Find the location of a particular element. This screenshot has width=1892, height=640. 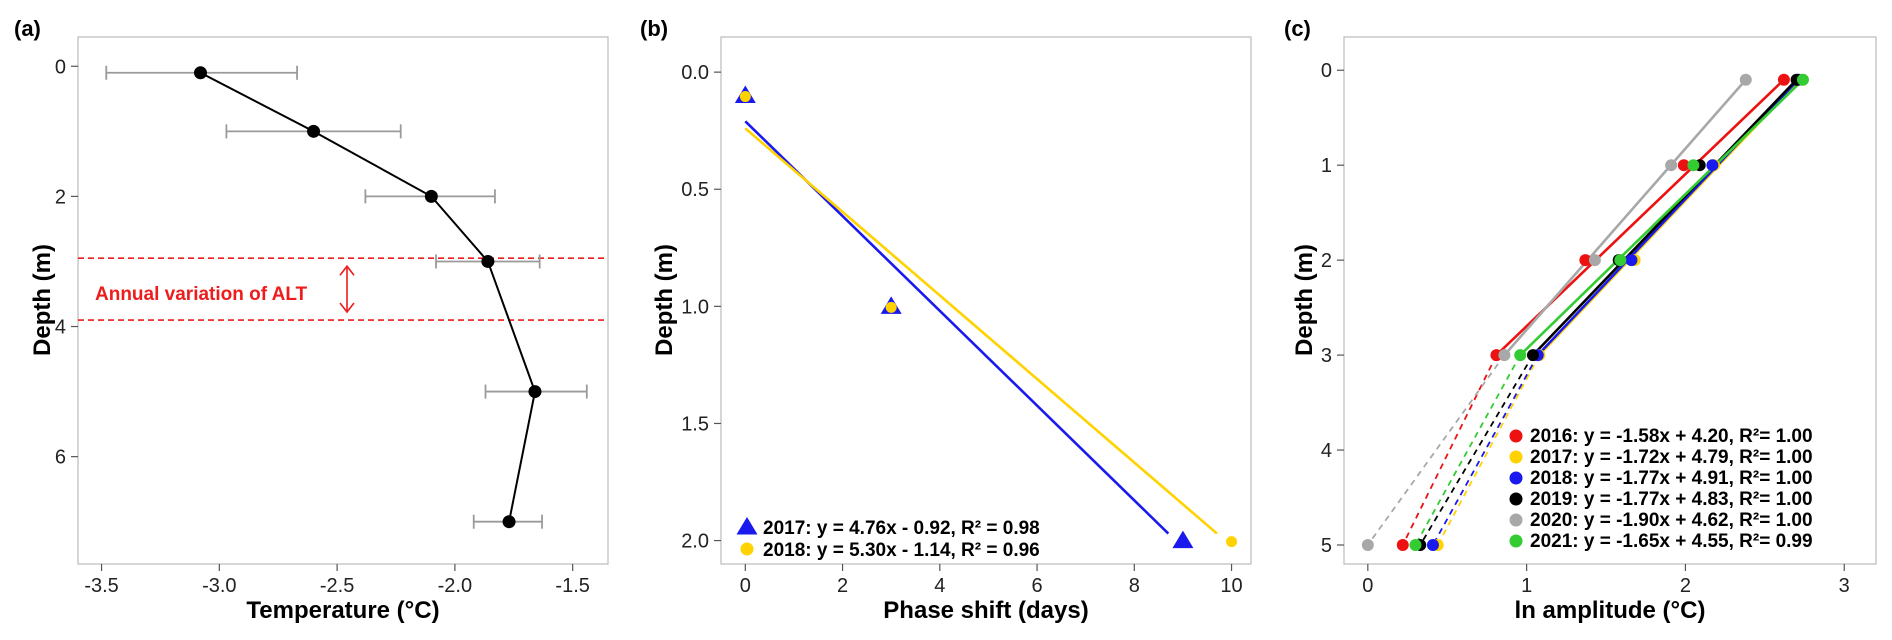

panel-c-y-tick-label: 1 is located at coordinates (1326, 166).